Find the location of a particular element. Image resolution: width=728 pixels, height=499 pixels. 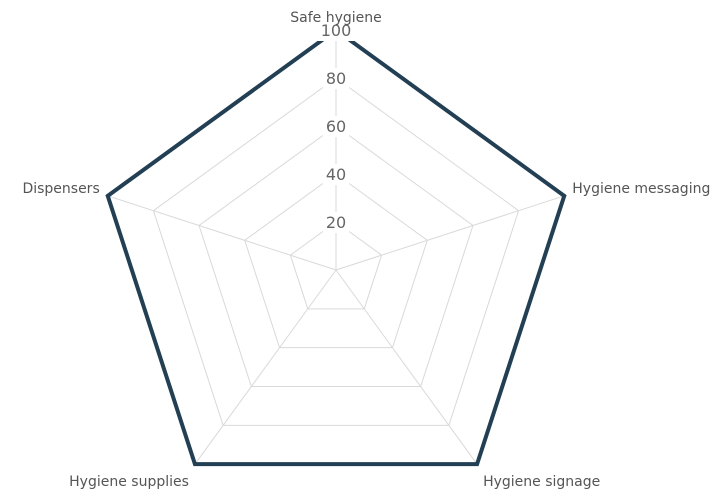

tick-label: 20 is located at coordinates (336, 222).